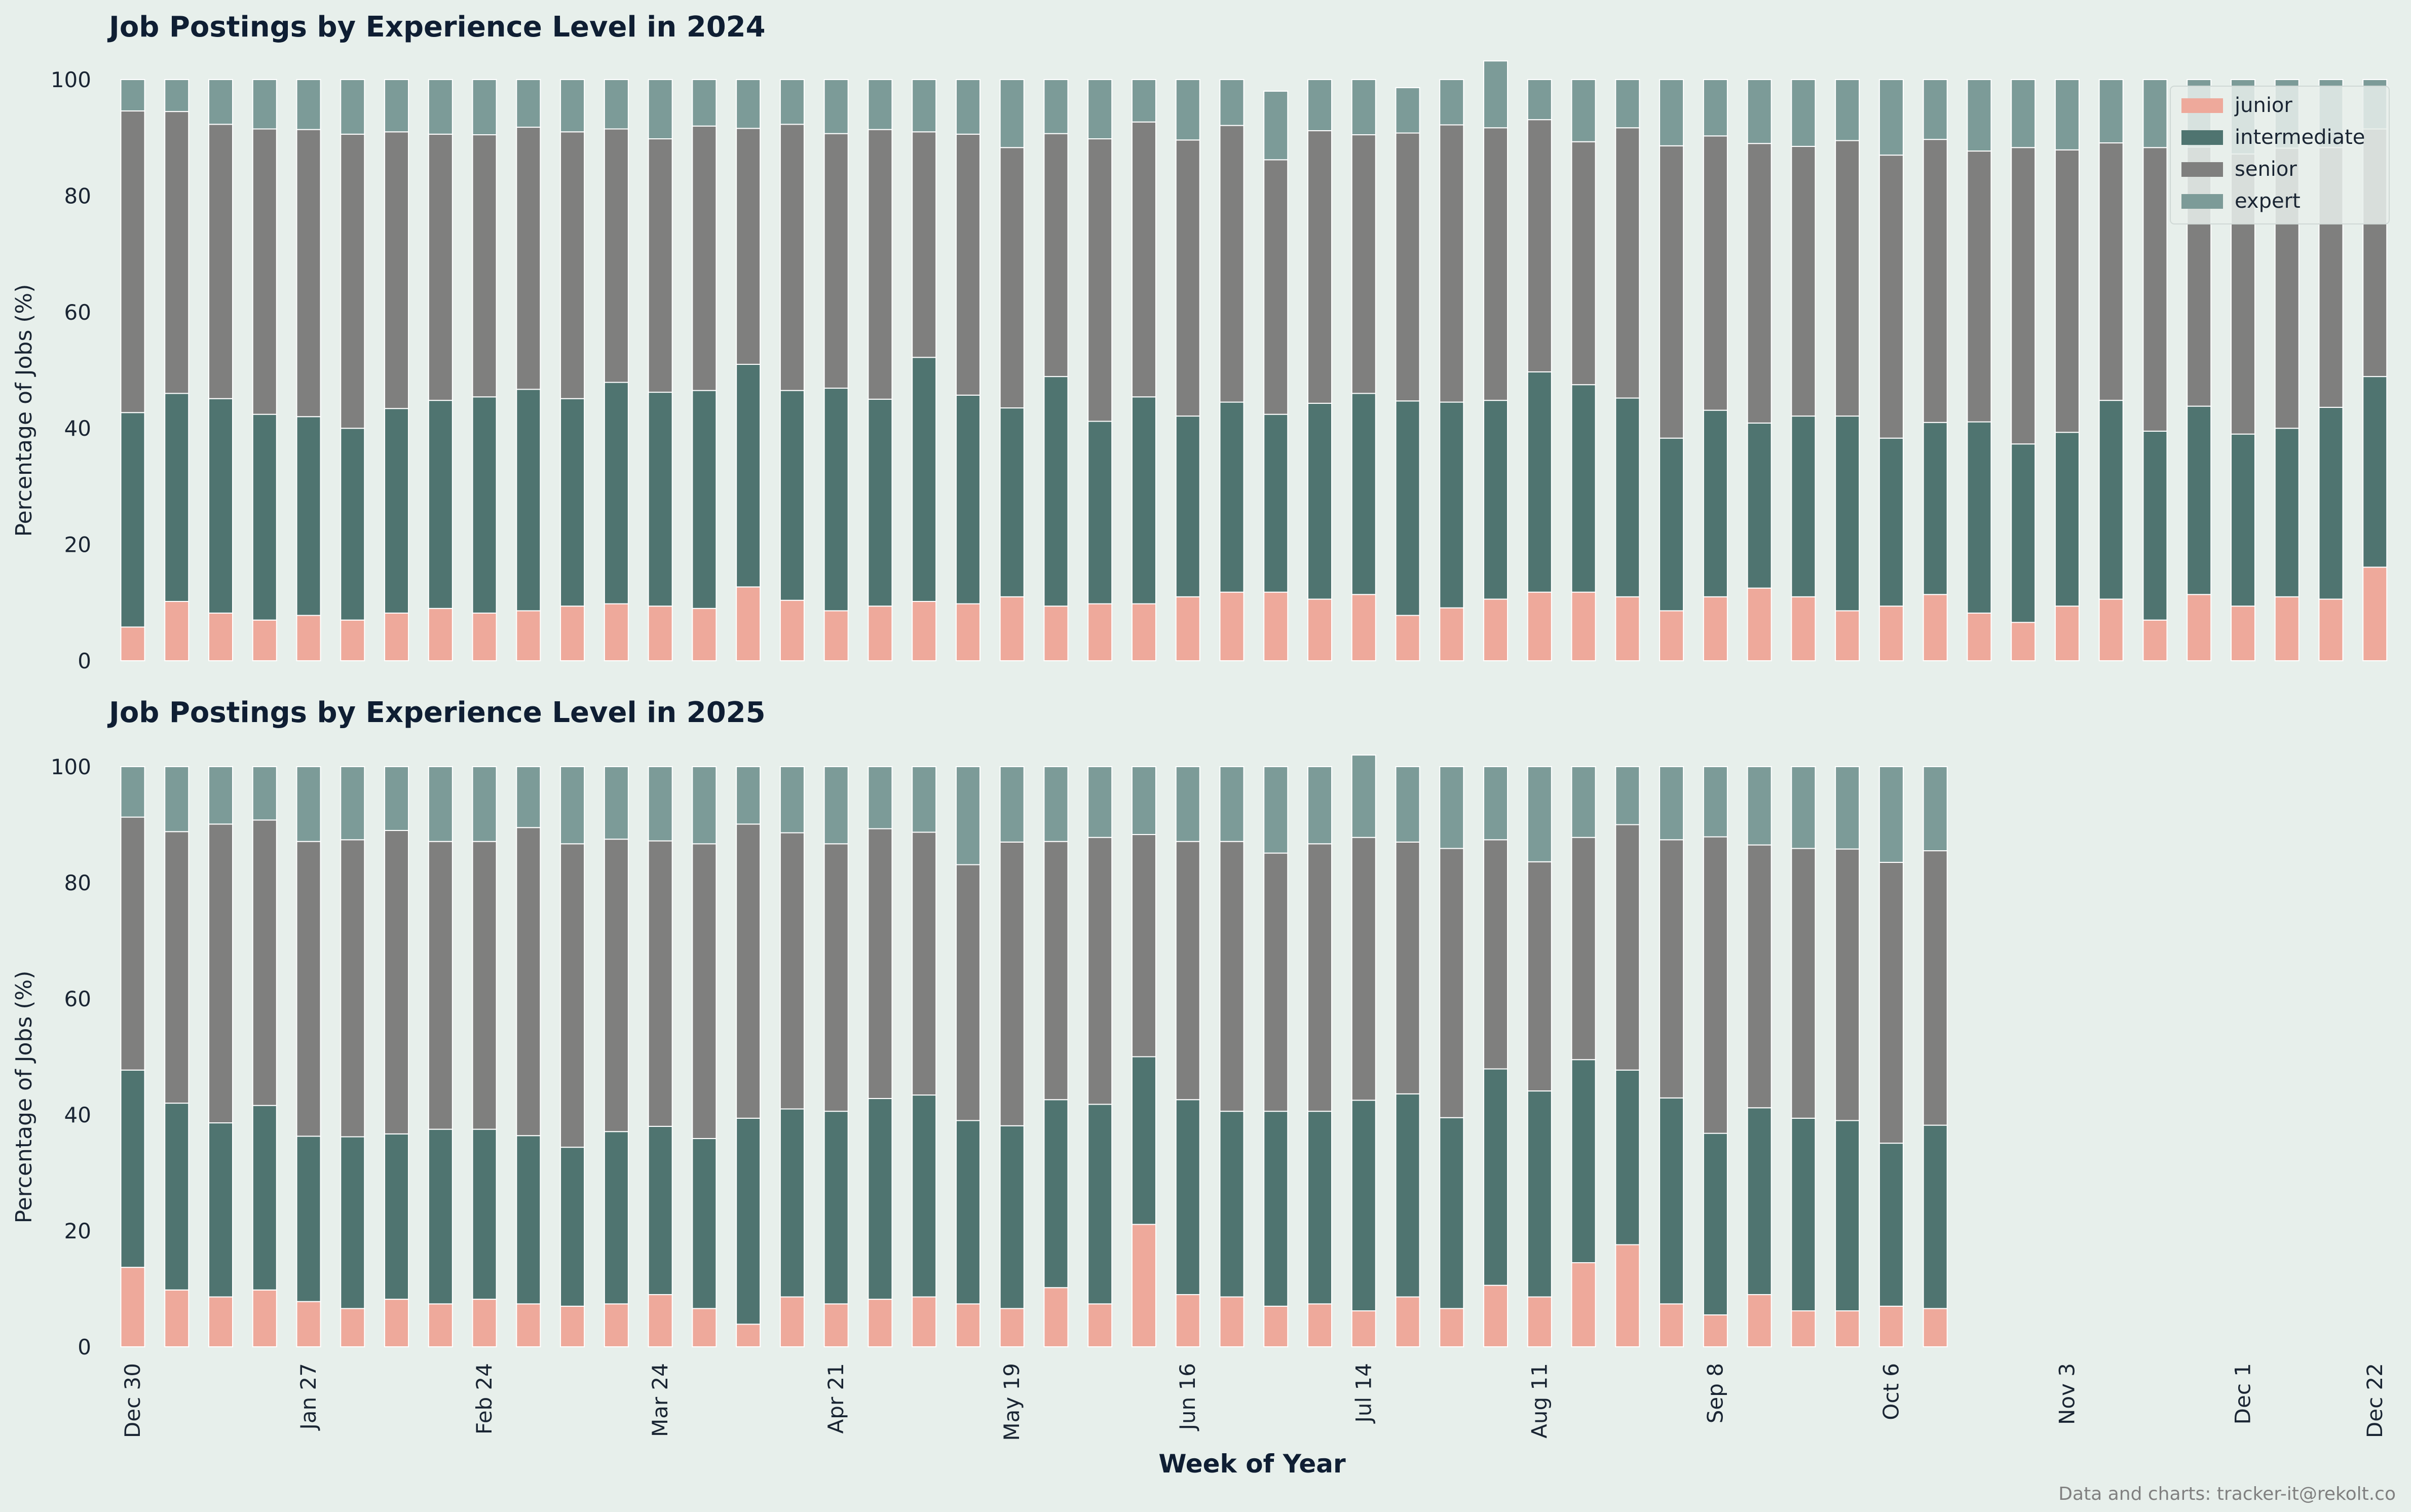  Describe the element at coordinates (78, 312) in the screenshot. I see `y-tick-label: 60` at that location.